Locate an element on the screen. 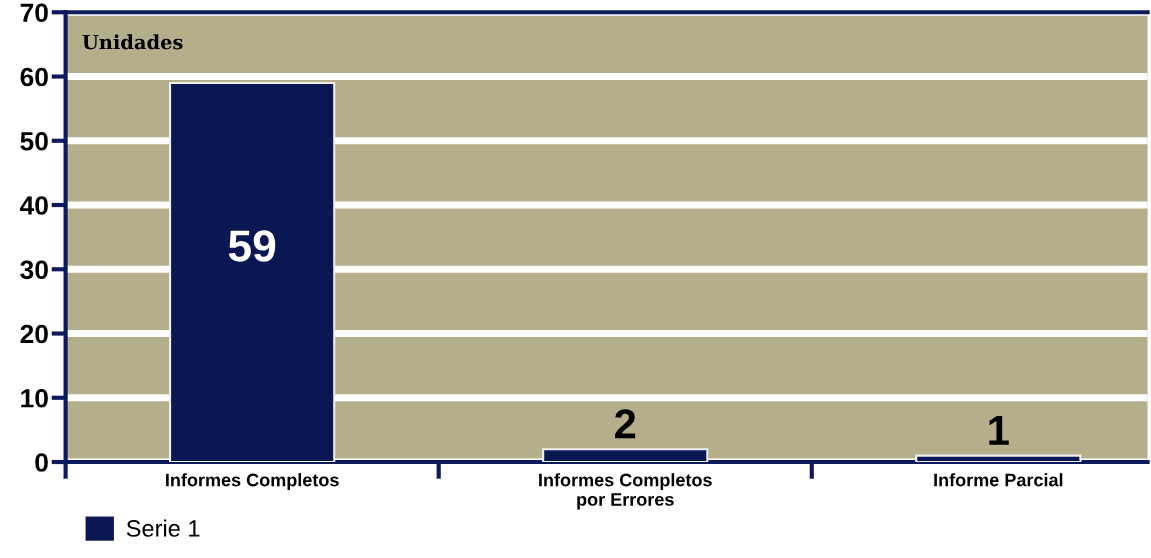  y-tick-label: 40 is located at coordinates (33, 205).